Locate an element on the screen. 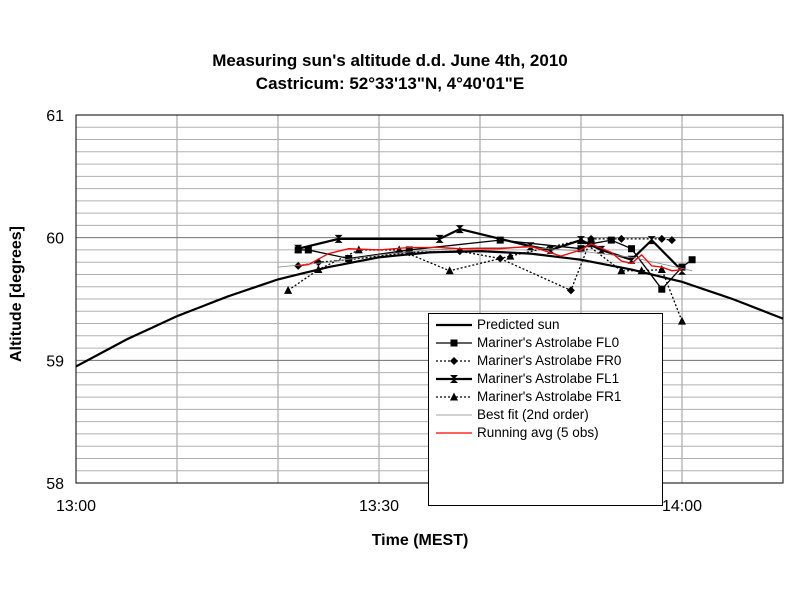 Image resolution: width=800 pixels, height=599 pixels. x-tick-label: 13:30 is located at coordinates (379, 506).